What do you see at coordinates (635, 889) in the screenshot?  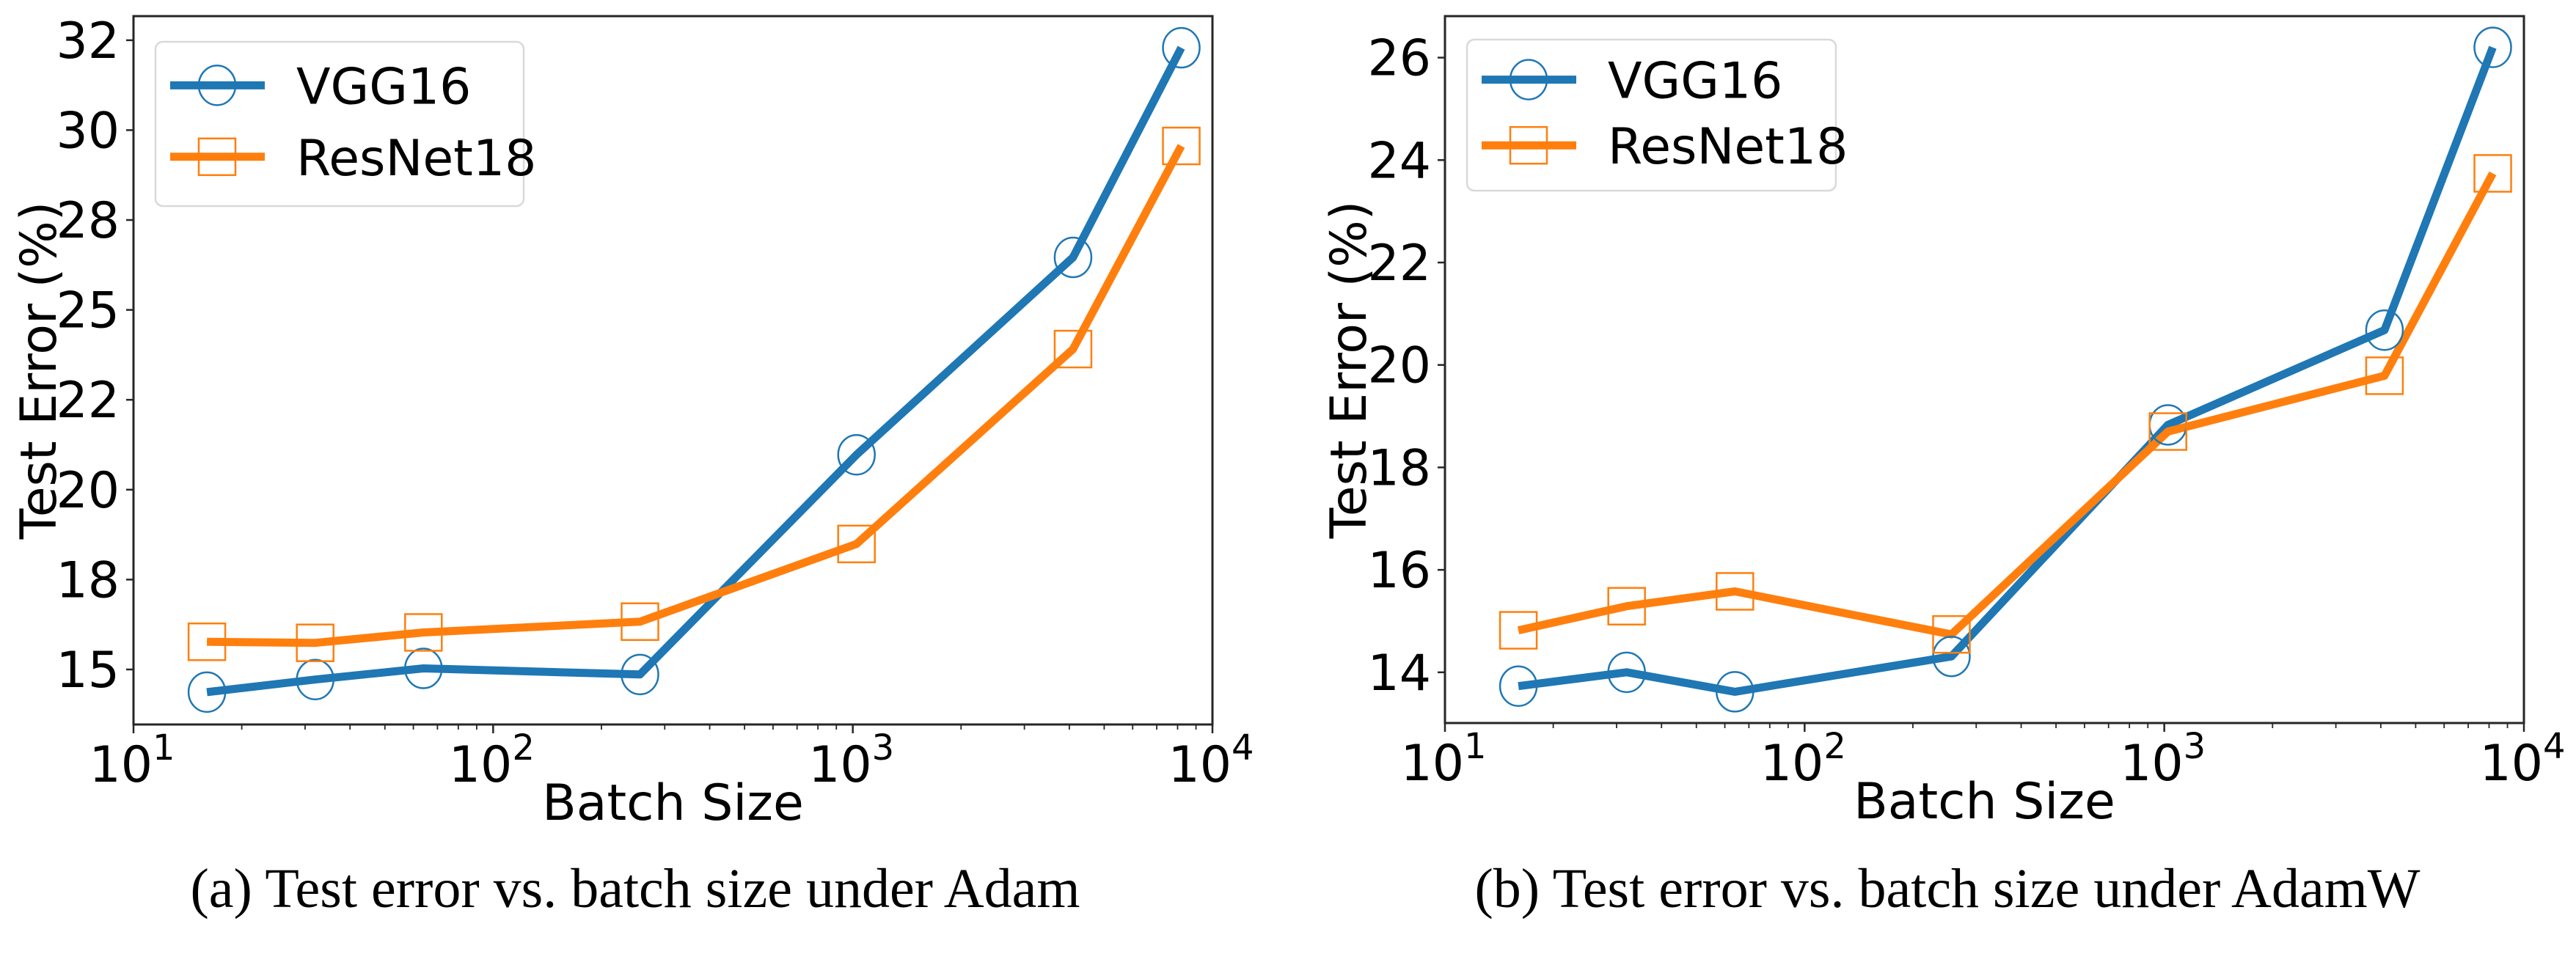 I see `caption-adam: (a) Test error vs. batch size under Adam` at bounding box center [635, 889].